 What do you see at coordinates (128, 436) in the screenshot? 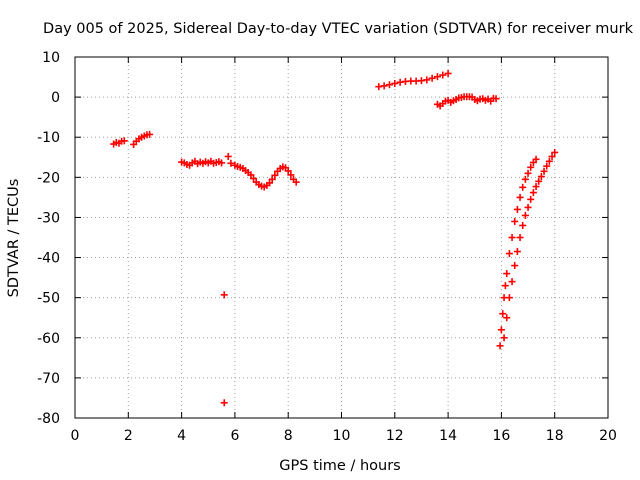
I see `x-tick-label: 2` at bounding box center [128, 436].